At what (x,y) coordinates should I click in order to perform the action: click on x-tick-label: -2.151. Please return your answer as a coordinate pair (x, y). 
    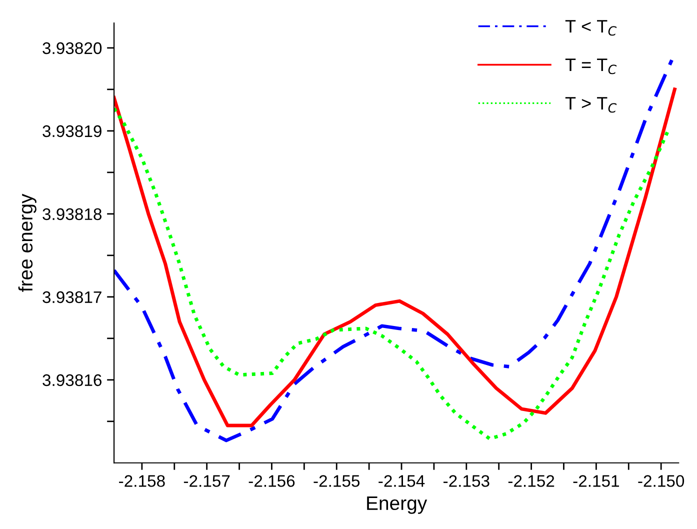
    Looking at the image, I should click on (596, 481).